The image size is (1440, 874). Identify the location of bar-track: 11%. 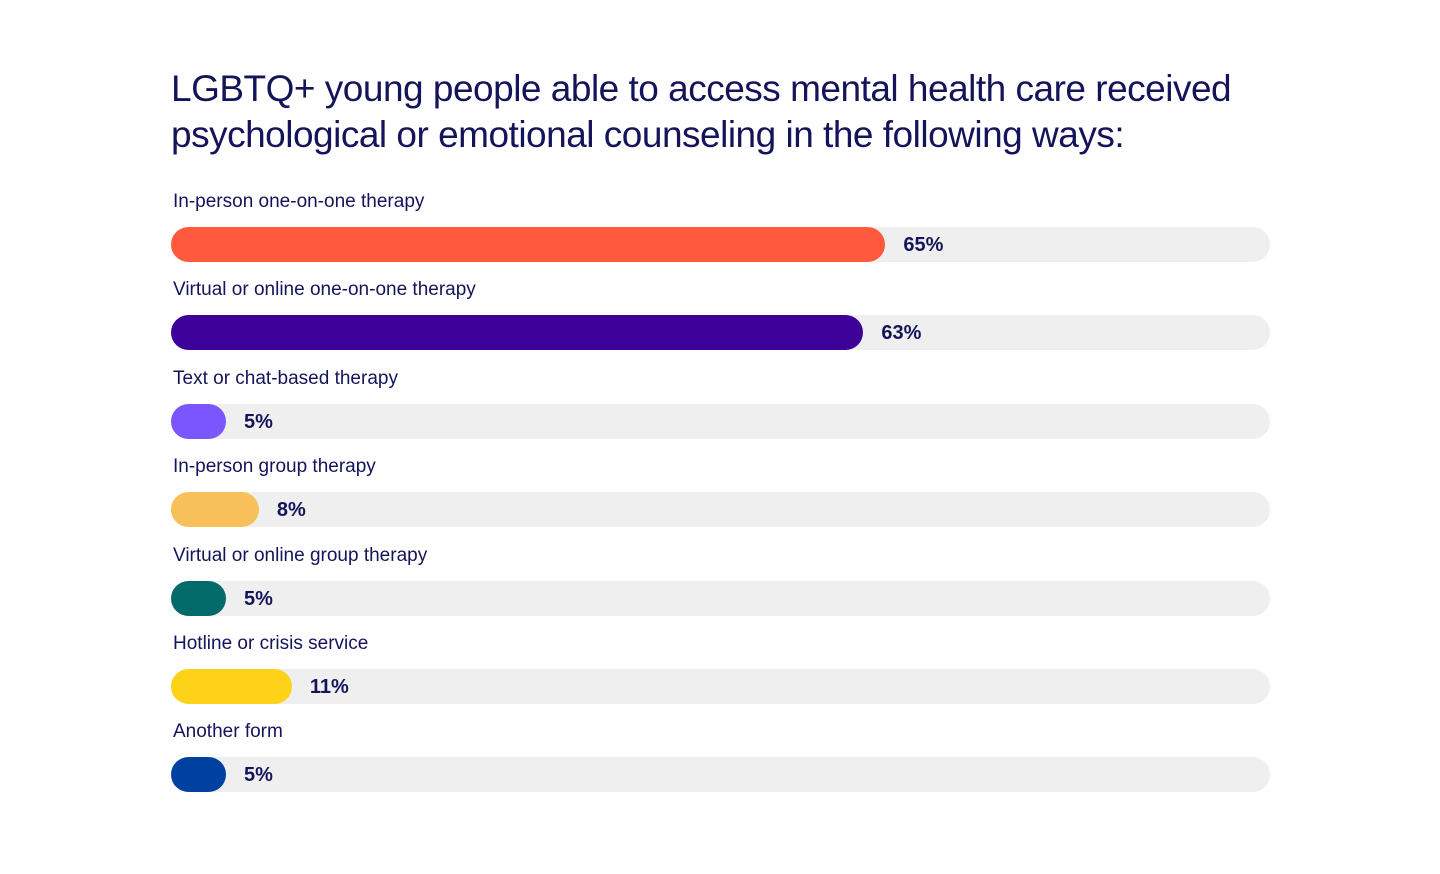
(720, 686).